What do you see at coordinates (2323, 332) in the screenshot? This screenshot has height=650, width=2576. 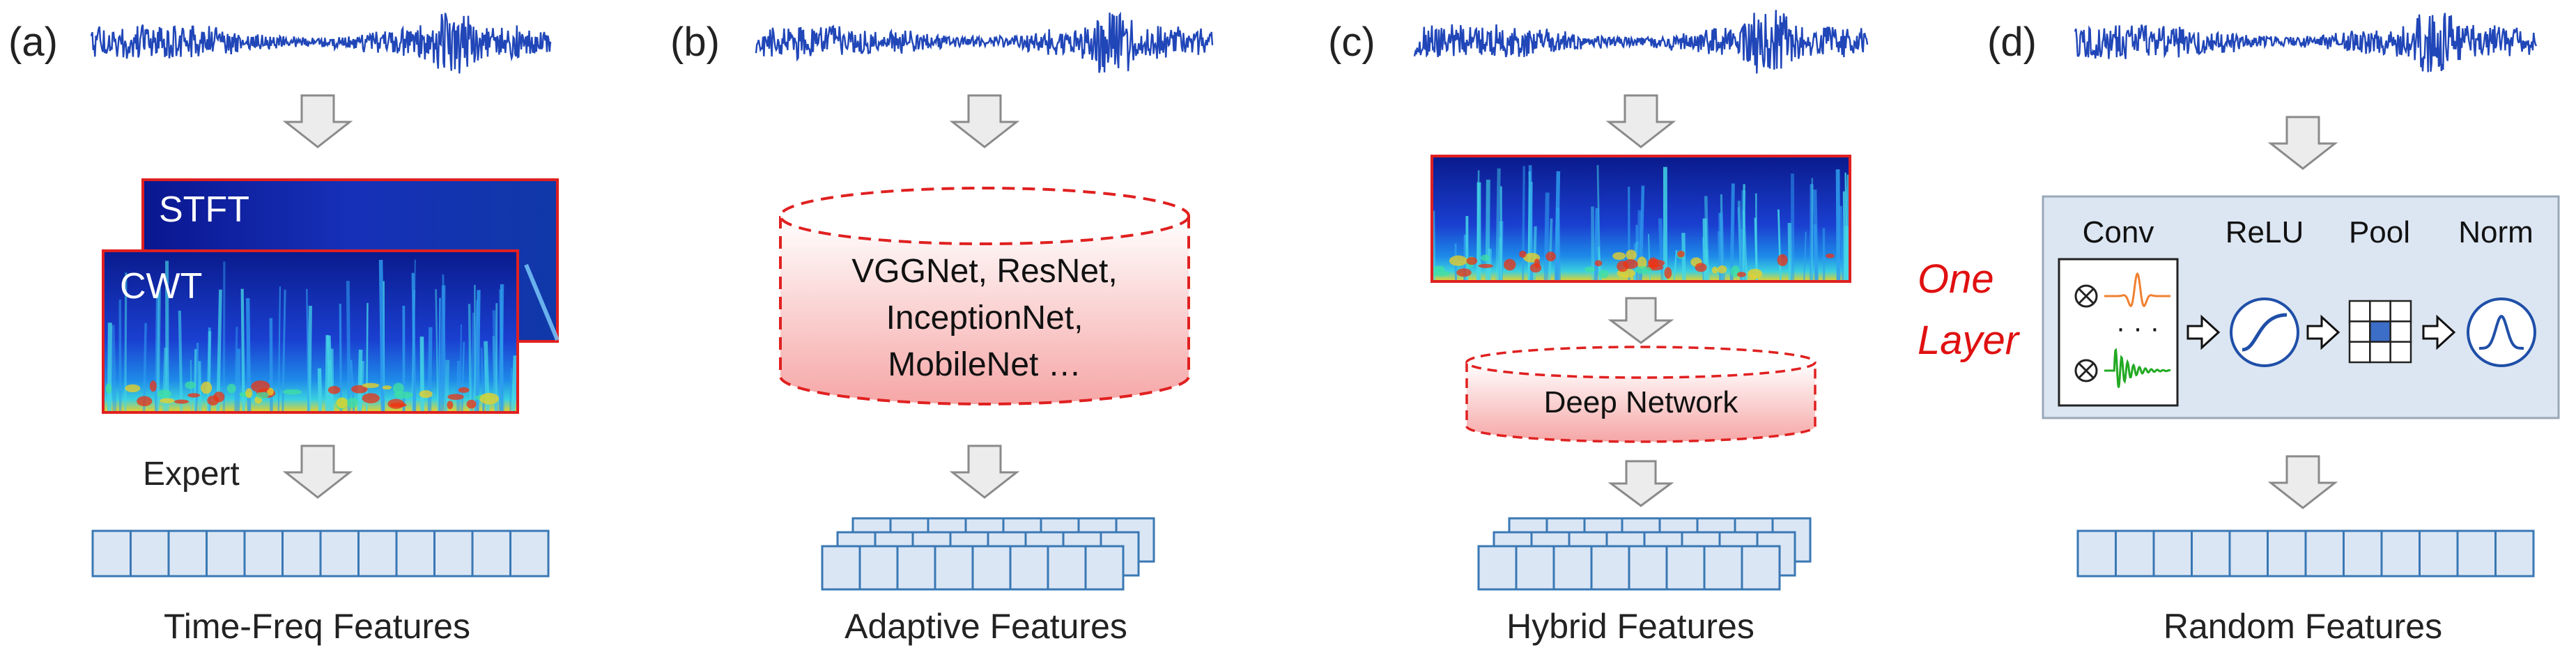 I see `relu-to-pool-arrow-icon` at bounding box center [2323, 332].